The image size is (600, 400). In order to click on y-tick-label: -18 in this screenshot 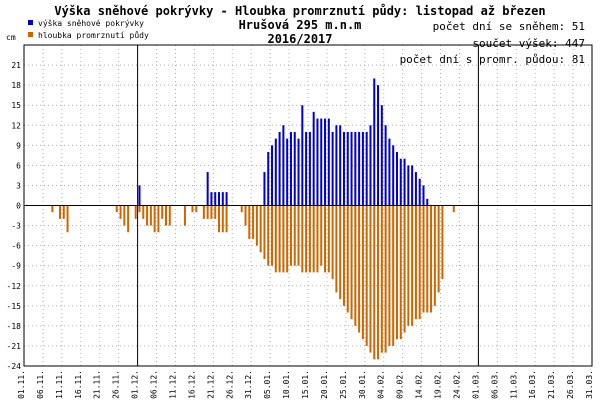, I will do `click(14, 326)`.